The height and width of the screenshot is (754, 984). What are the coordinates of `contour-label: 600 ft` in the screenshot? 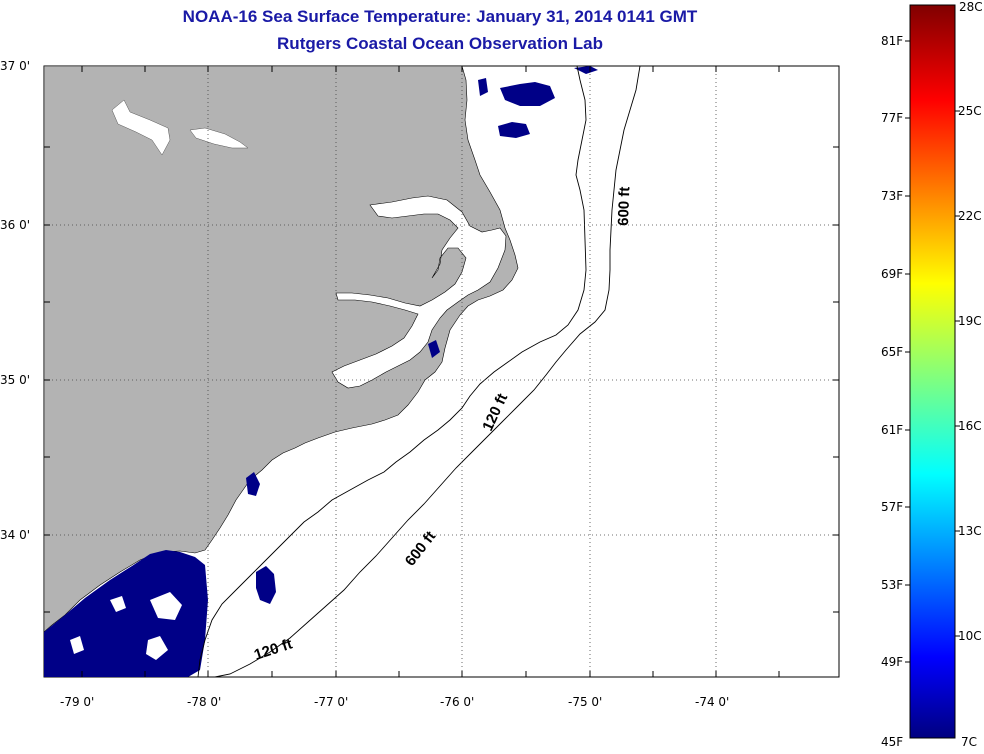 It's located at (624, 206).